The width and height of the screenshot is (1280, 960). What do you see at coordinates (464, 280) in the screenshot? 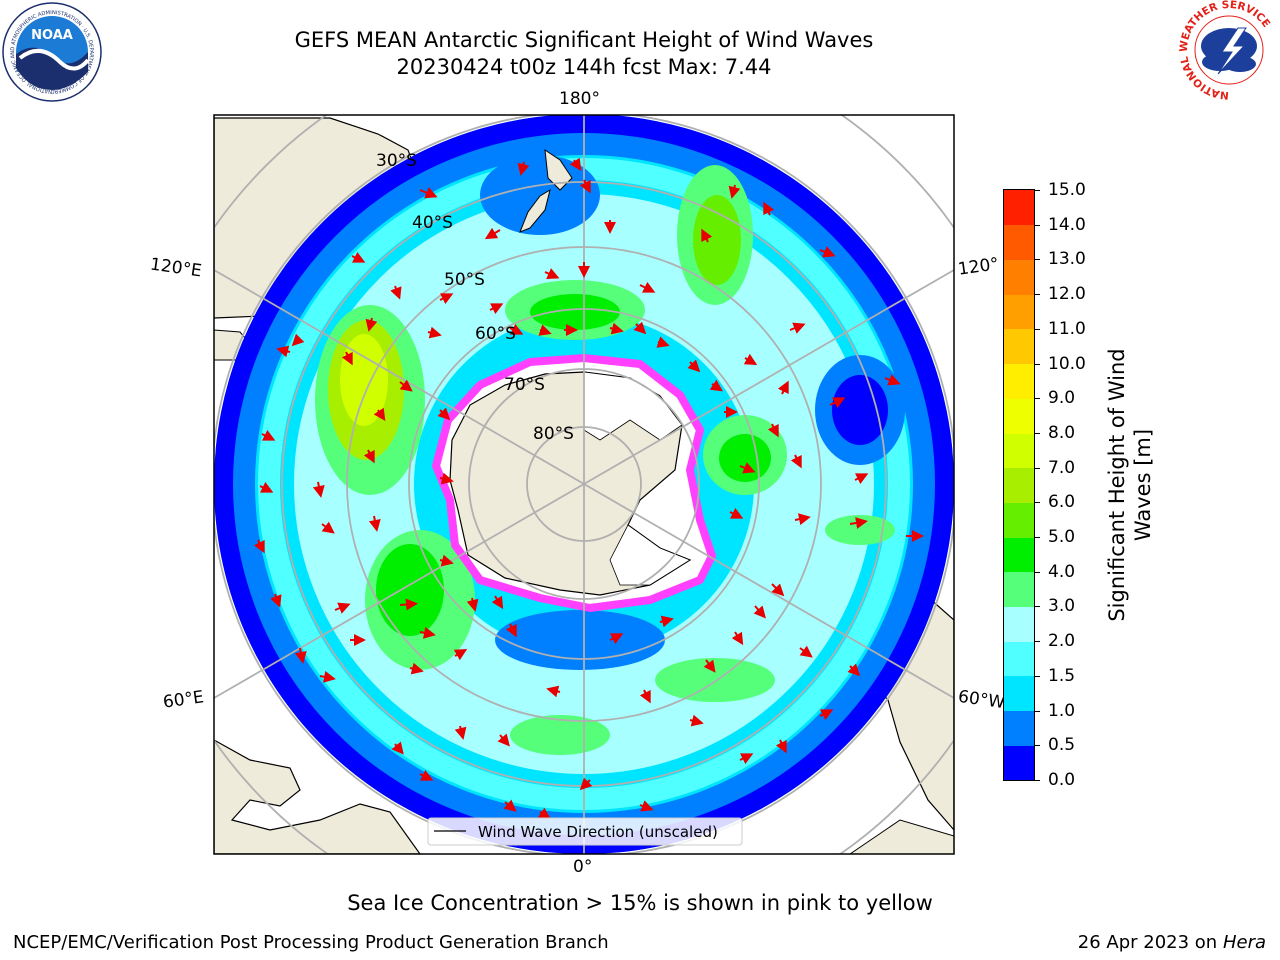
I see `lat-label-50s: 50°S` at bounding box center [464, 280].